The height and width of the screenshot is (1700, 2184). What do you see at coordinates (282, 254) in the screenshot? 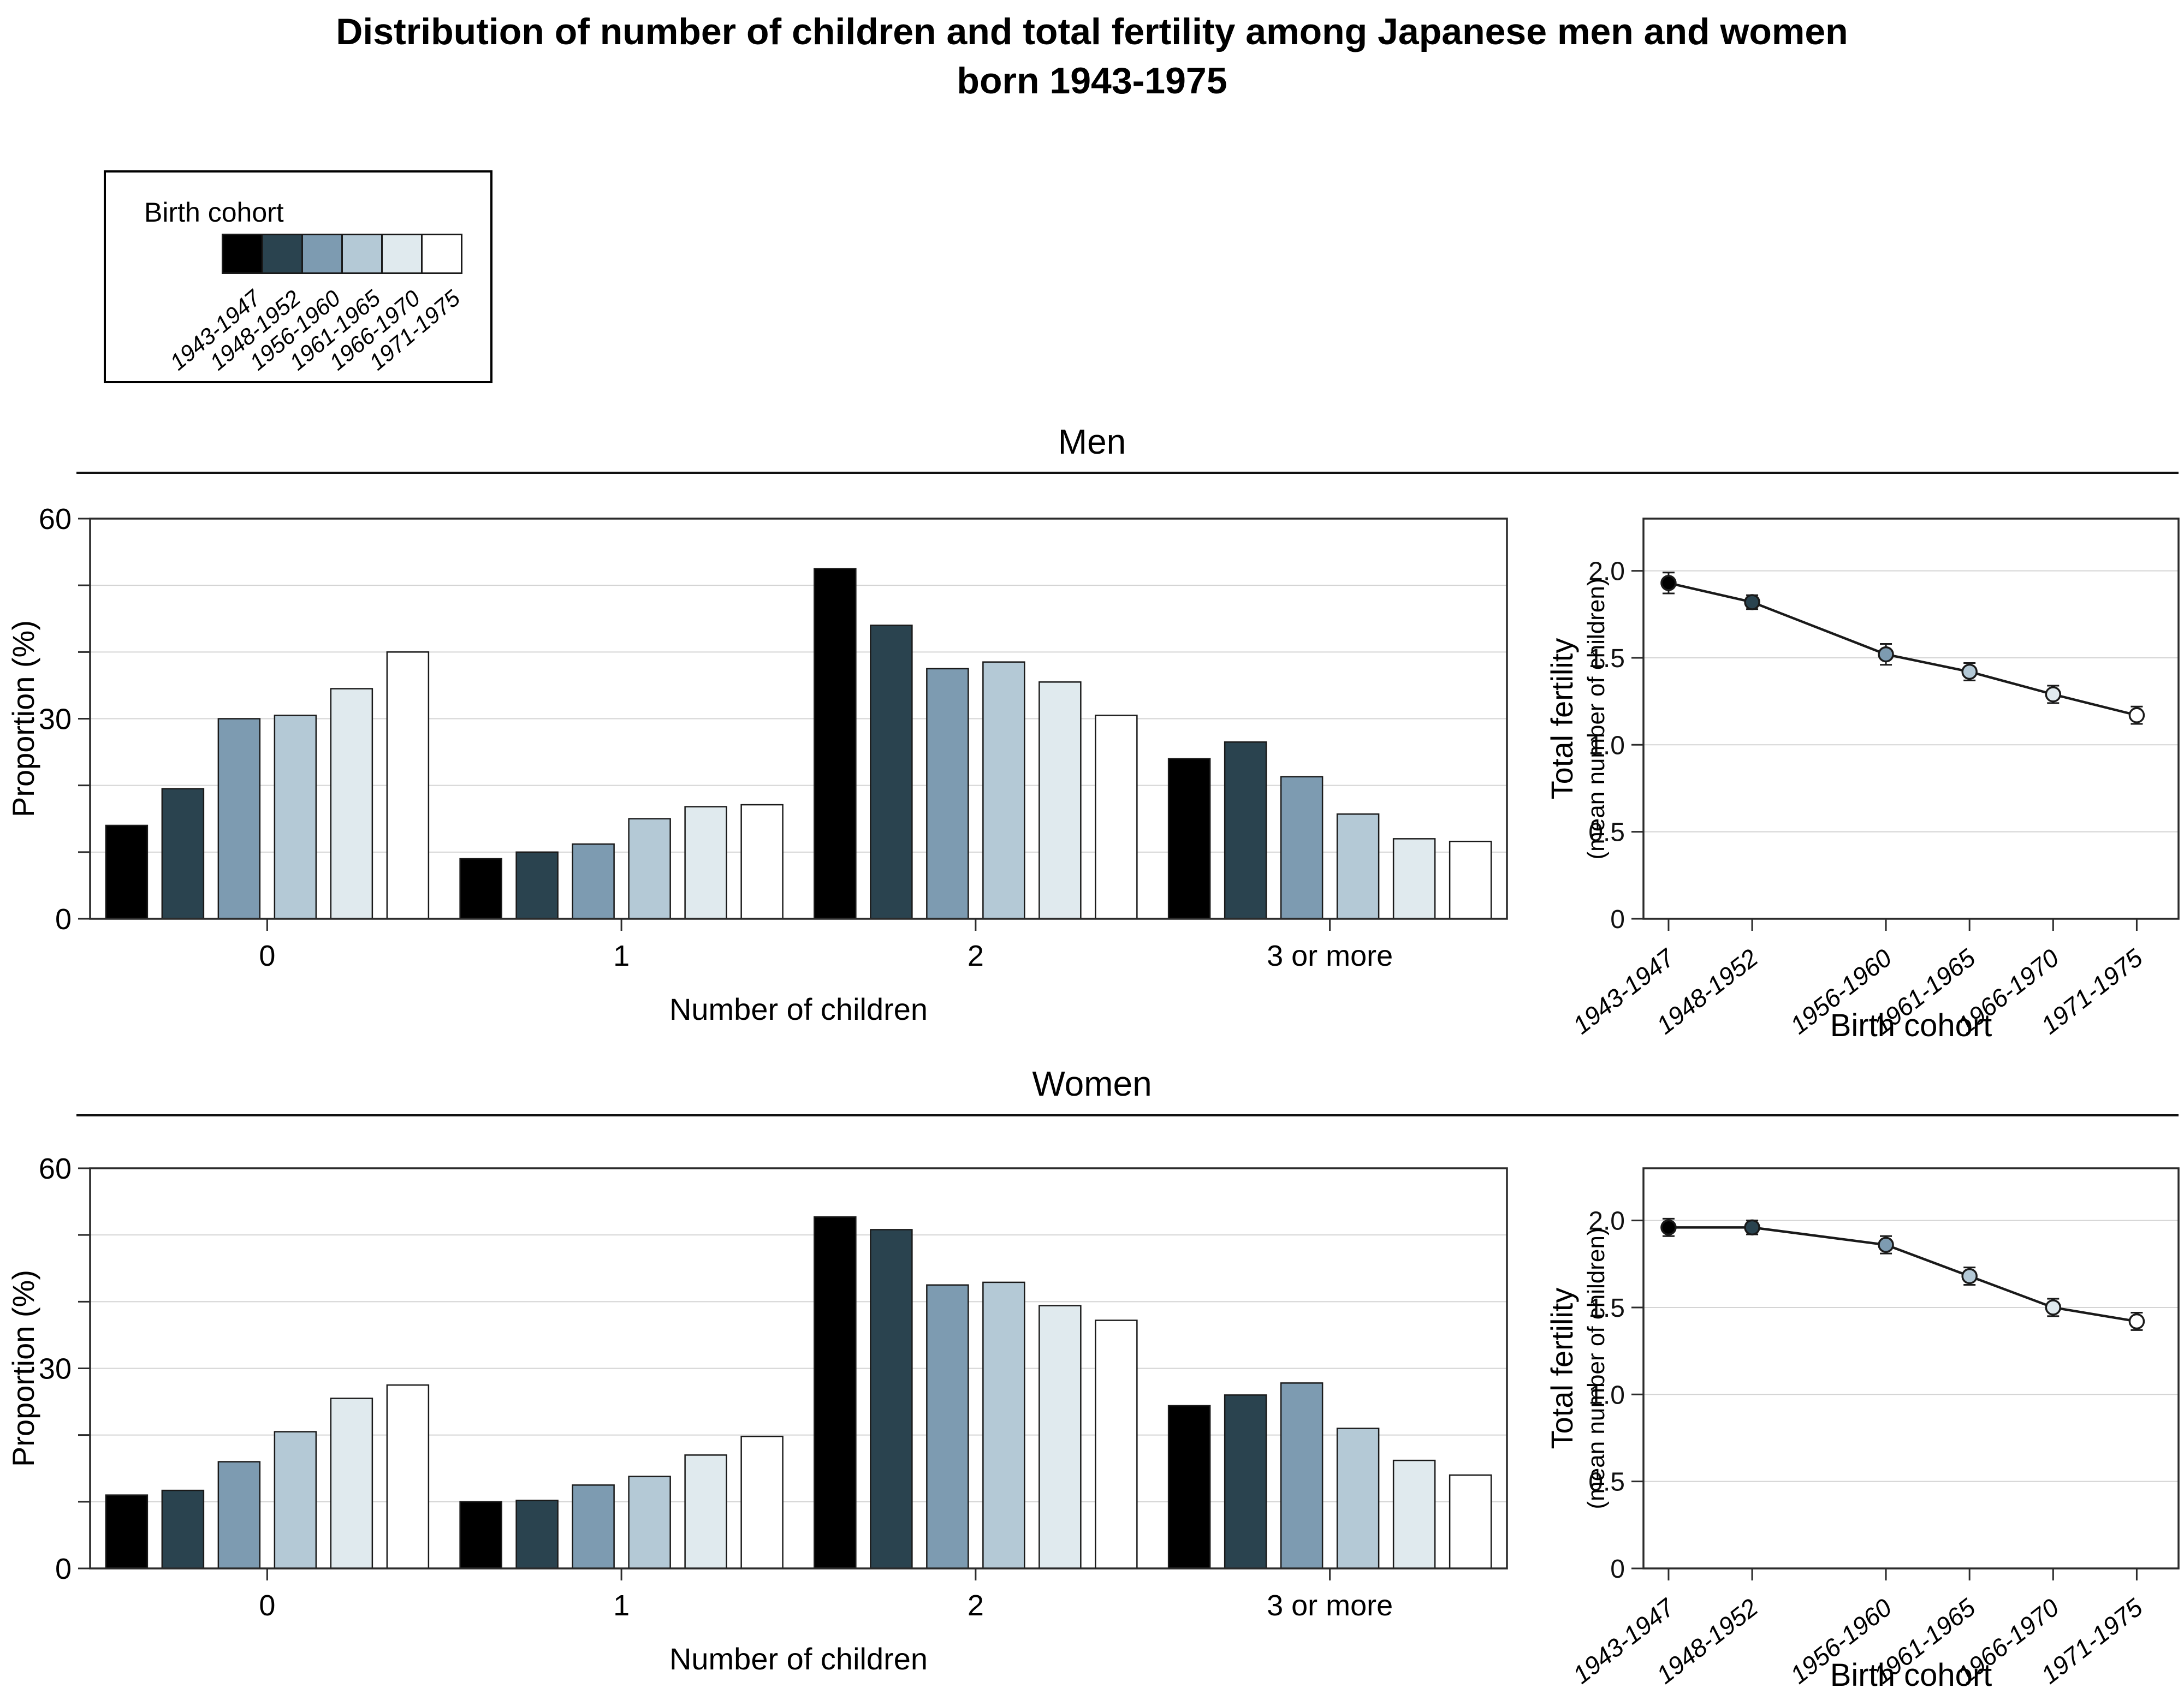
I see `legend-swatch-1948-1952` at bounding box center [282, 254].